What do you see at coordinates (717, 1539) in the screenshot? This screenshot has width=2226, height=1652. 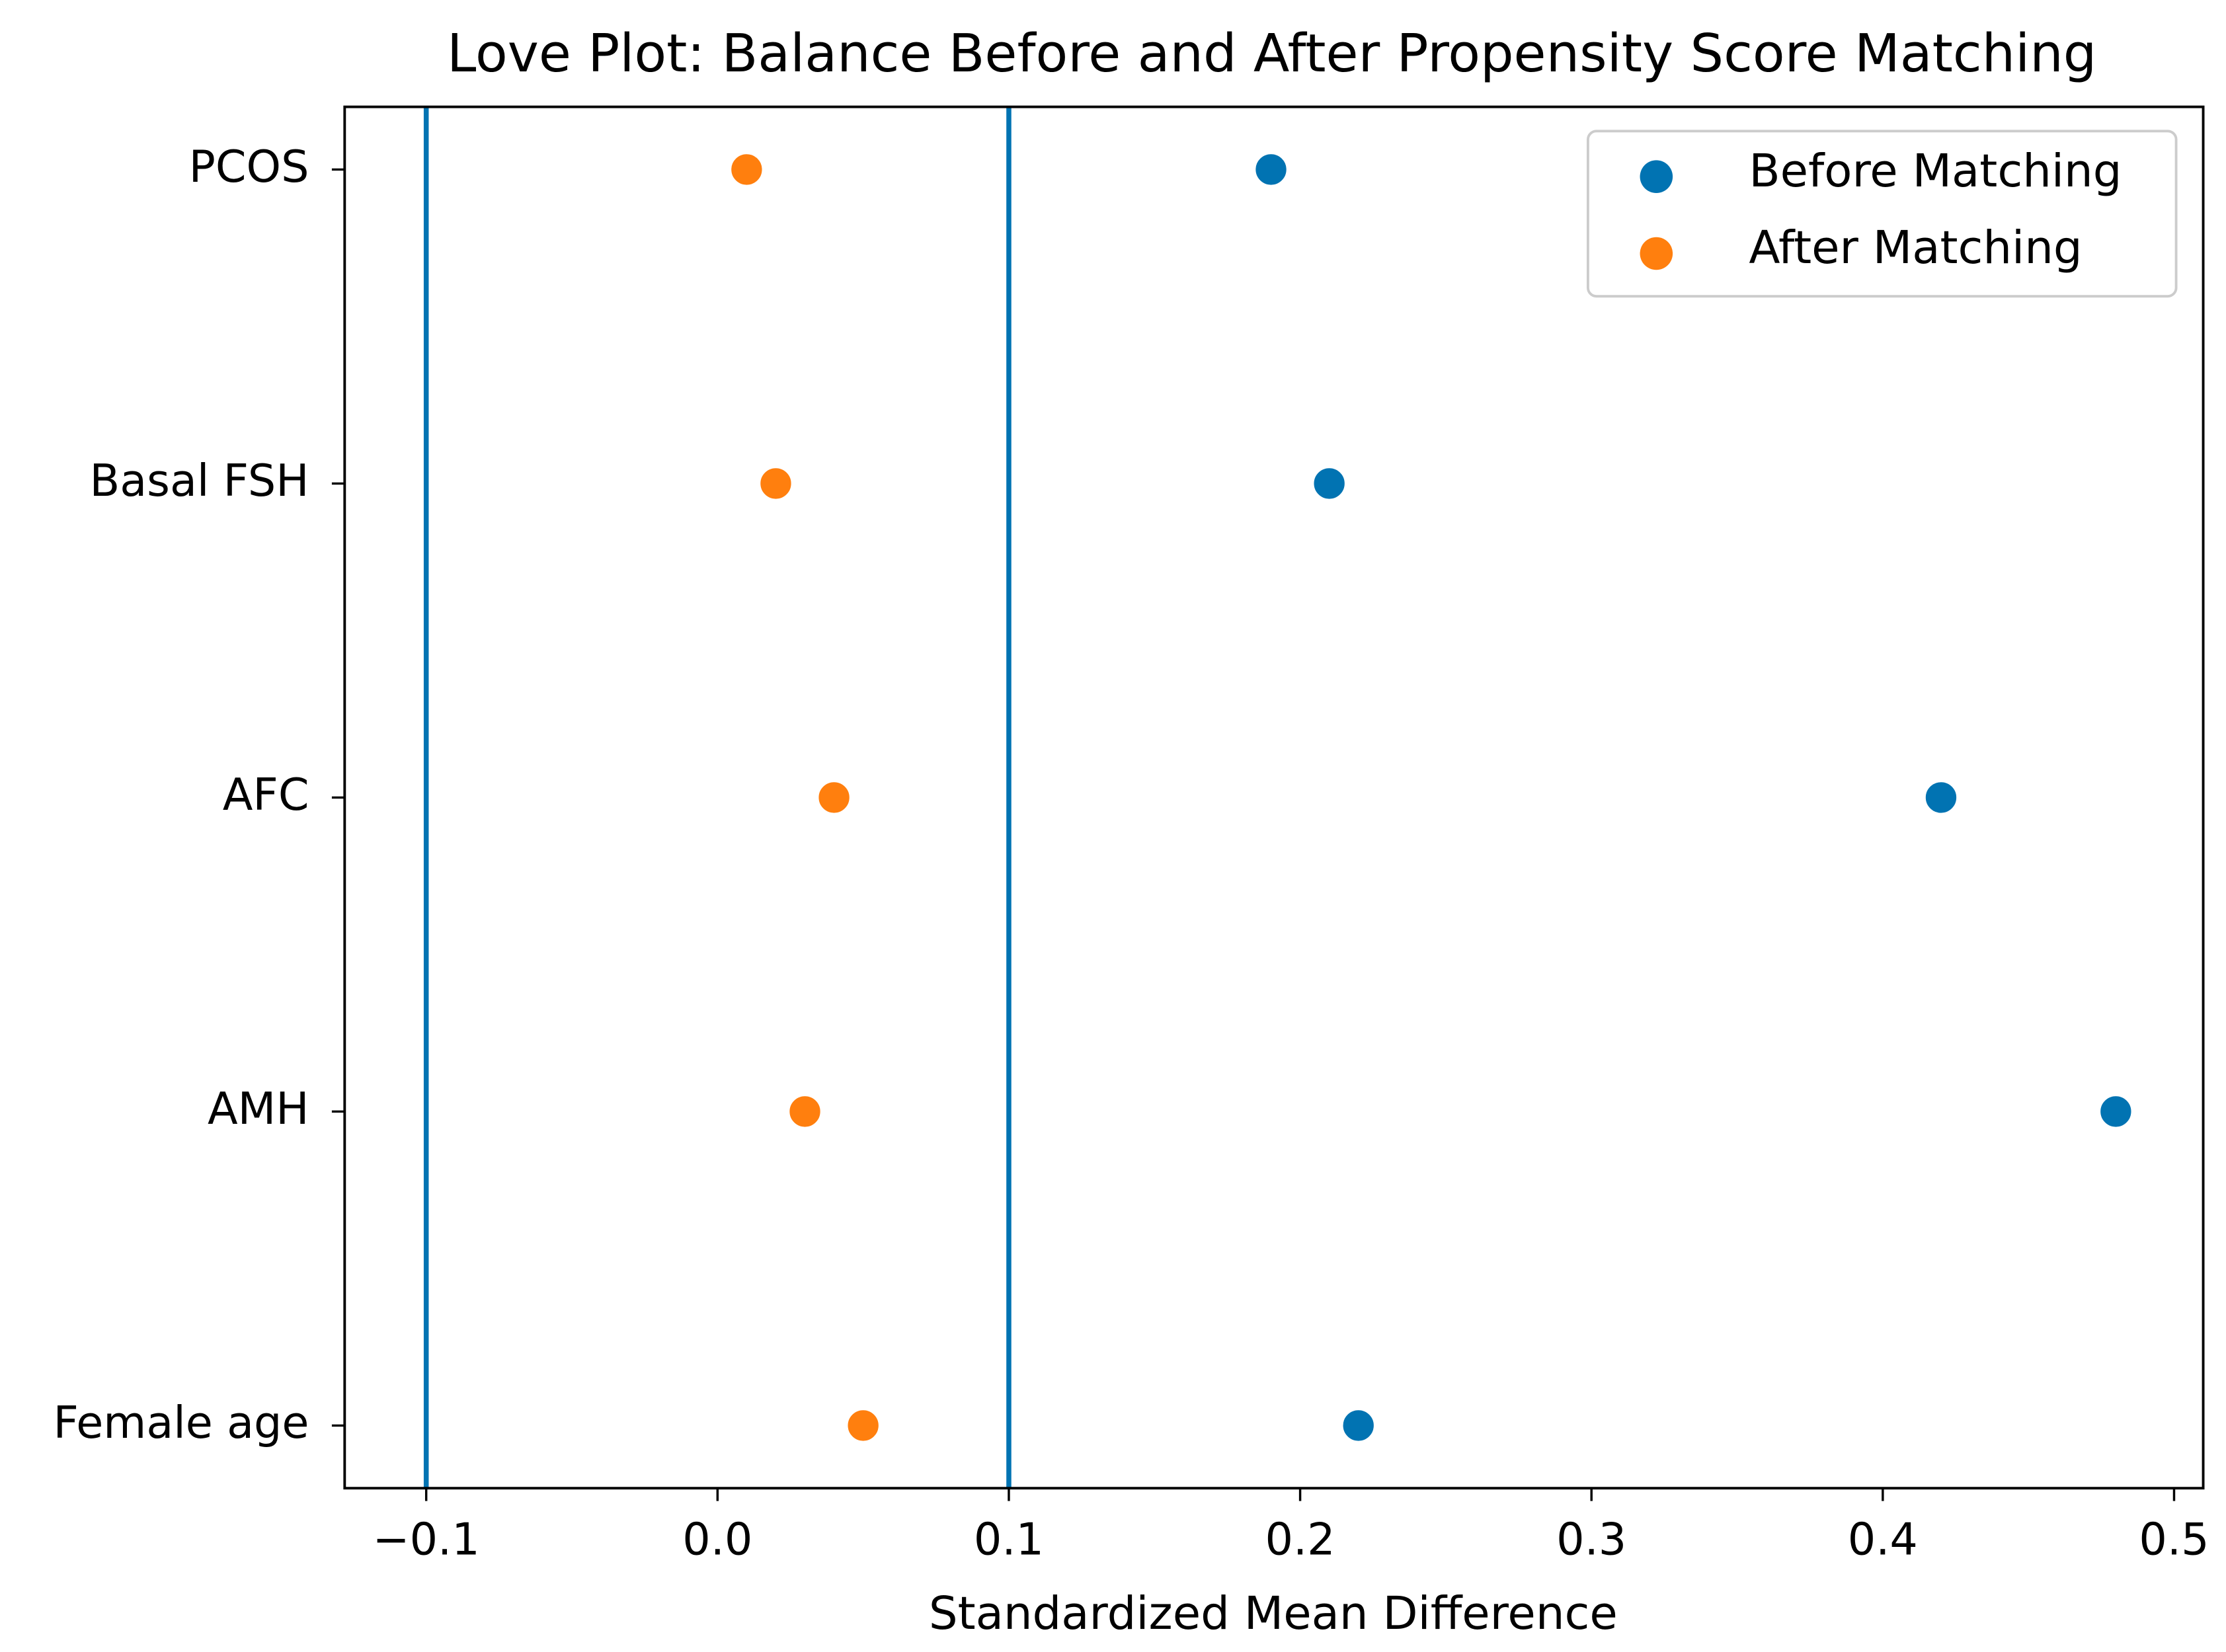 I see `x-tick-label: 0.0` at bounding box center [717, 1539].